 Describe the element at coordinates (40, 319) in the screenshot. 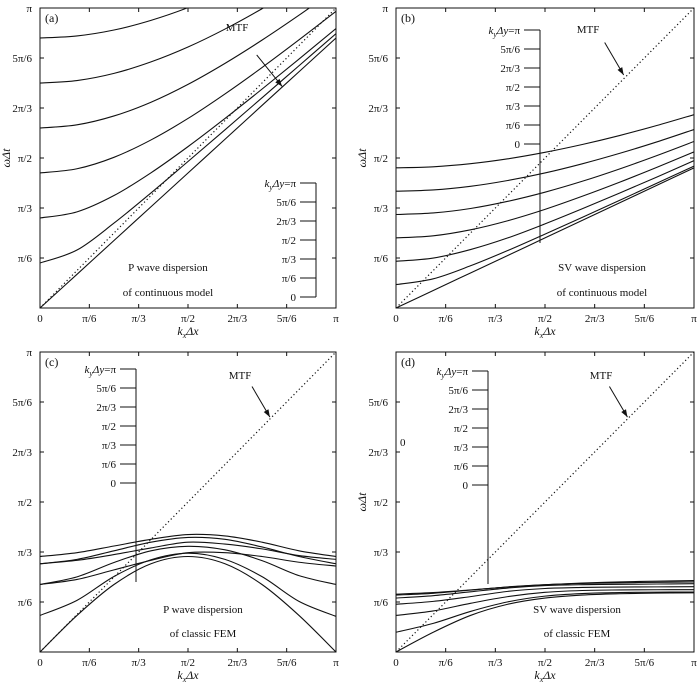

I see `panel-a-xtick-label: 0` at that location.